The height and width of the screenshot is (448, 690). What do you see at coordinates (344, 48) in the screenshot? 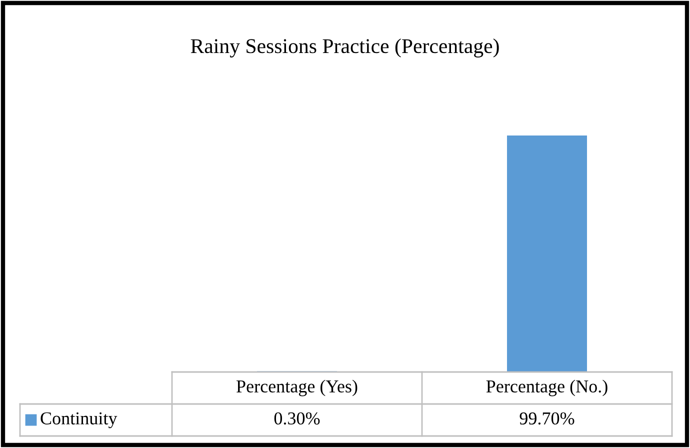
I see `chart-title: Rainy Sessions Practice (Percentage)` at bounding box center [344, 48].